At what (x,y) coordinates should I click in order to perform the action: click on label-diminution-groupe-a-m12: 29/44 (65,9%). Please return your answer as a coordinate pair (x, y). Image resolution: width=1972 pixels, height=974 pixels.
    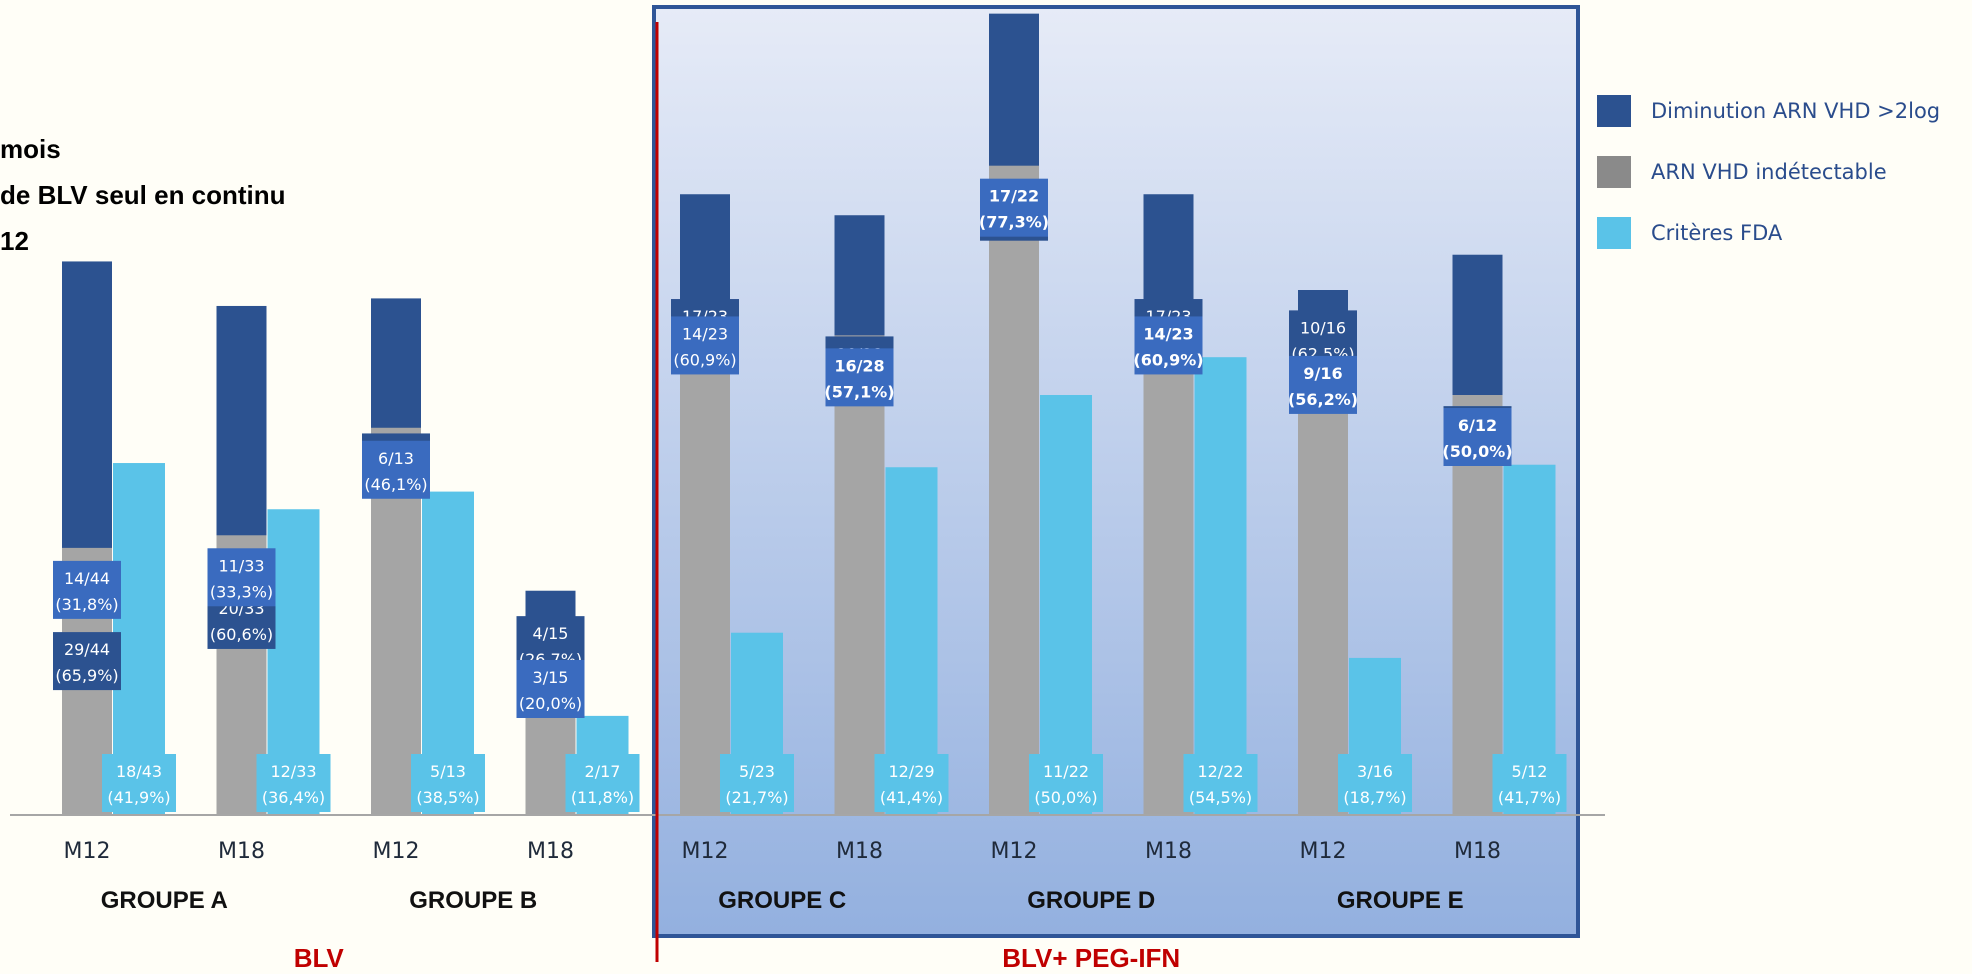
    Looking at the image, I should click on (87, 661).